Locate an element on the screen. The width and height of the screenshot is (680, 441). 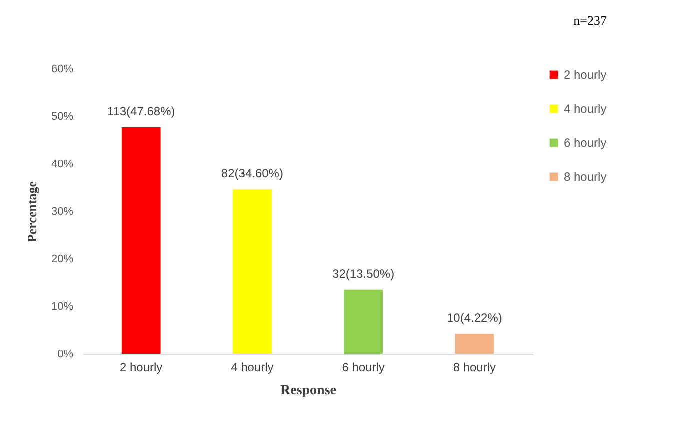
x-tick-label: 4 hourly is located at coordinates (252, 367).